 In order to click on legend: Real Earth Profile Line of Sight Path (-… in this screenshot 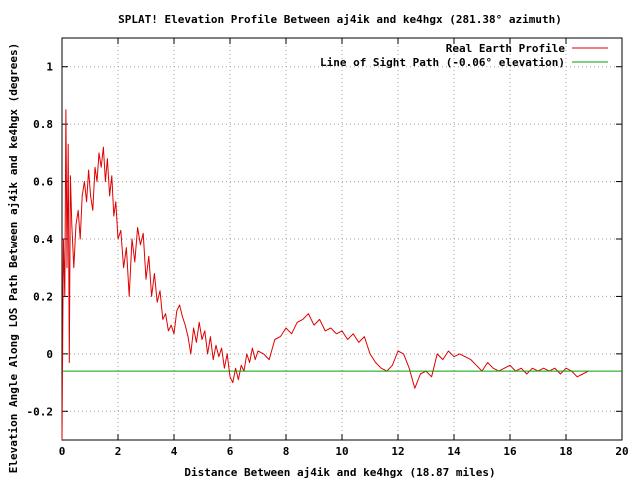, I will do `click(464, 55)`.